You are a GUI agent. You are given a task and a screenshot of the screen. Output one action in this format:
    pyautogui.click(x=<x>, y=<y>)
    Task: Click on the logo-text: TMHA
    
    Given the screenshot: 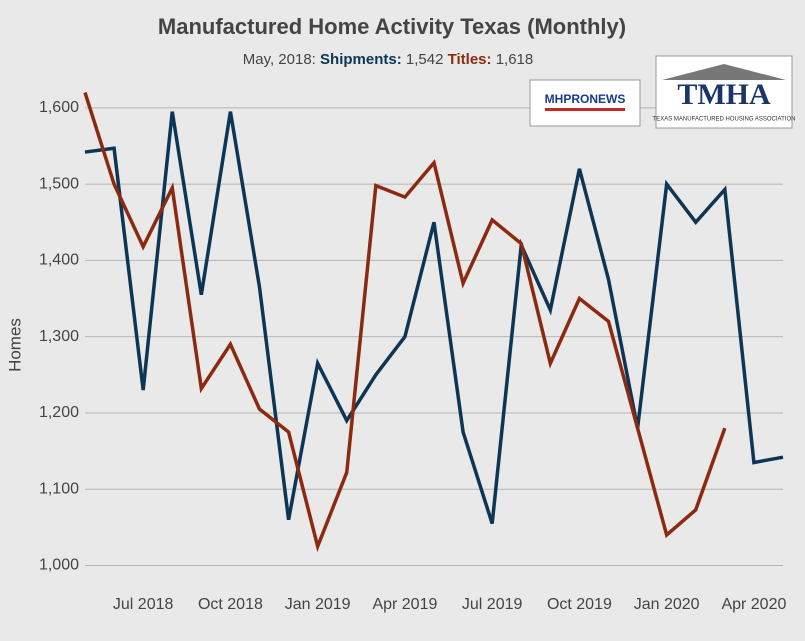 What is the action you would take?
    pyautogui.click(x=724, y=94)
    